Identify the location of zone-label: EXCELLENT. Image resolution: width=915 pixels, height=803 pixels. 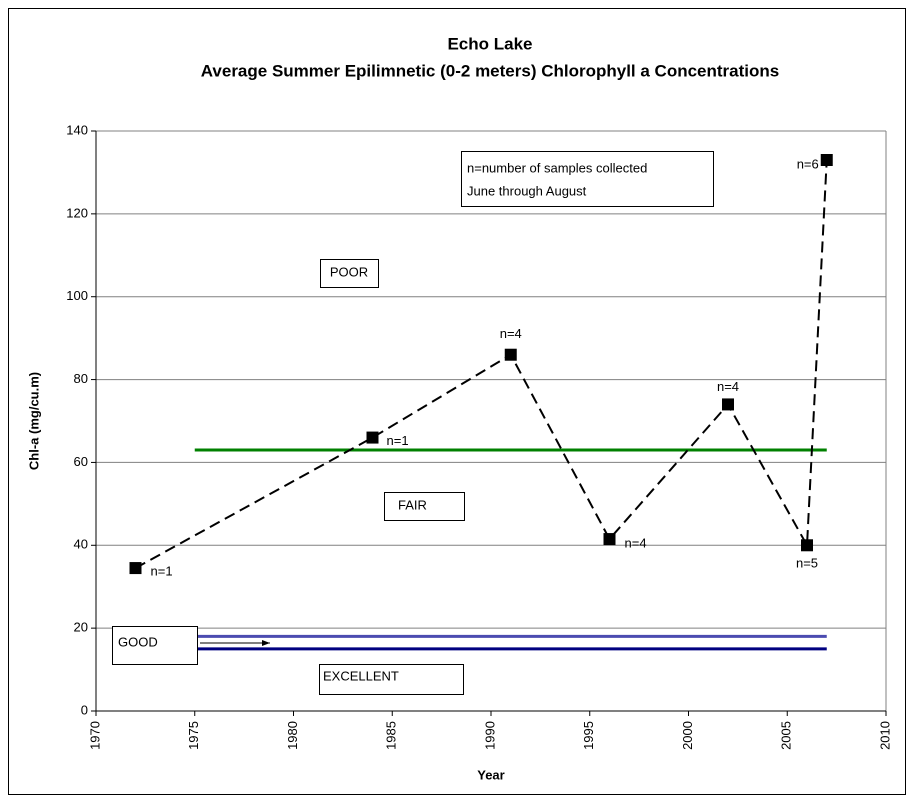
(361, 675).